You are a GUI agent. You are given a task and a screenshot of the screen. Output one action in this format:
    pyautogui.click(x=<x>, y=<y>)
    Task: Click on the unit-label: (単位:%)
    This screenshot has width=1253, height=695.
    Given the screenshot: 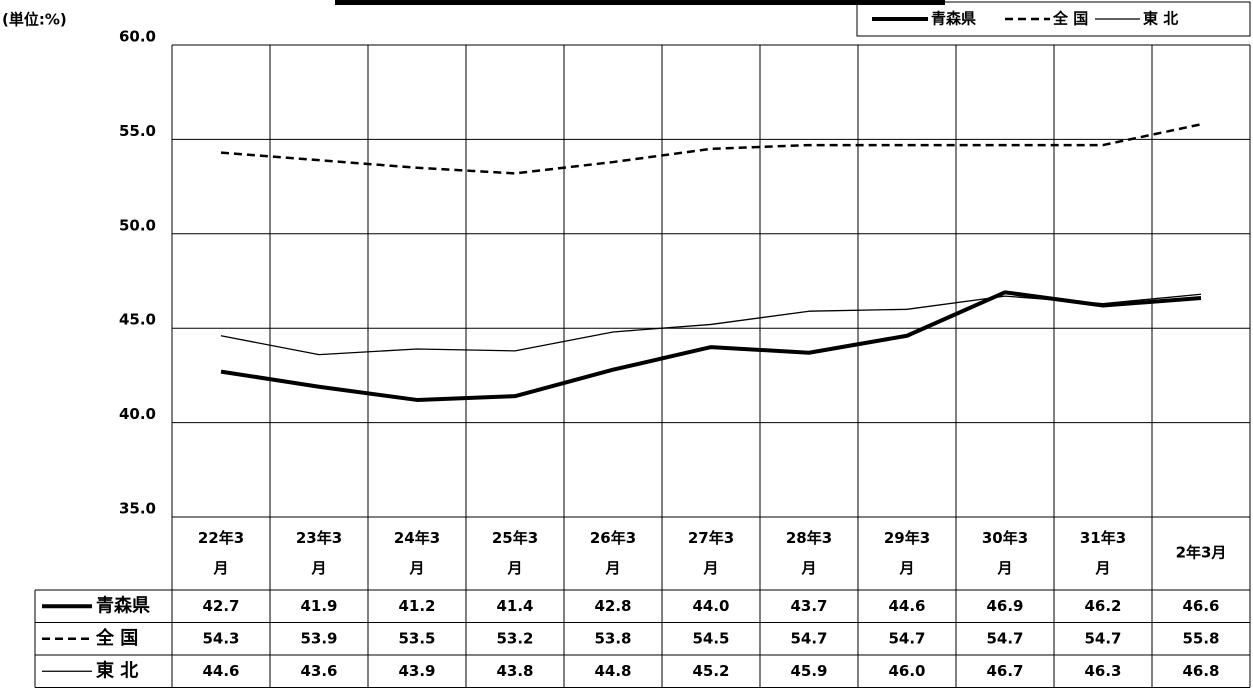 What is the action you would take?
    pyautogui.click(x=34, y=20)
    